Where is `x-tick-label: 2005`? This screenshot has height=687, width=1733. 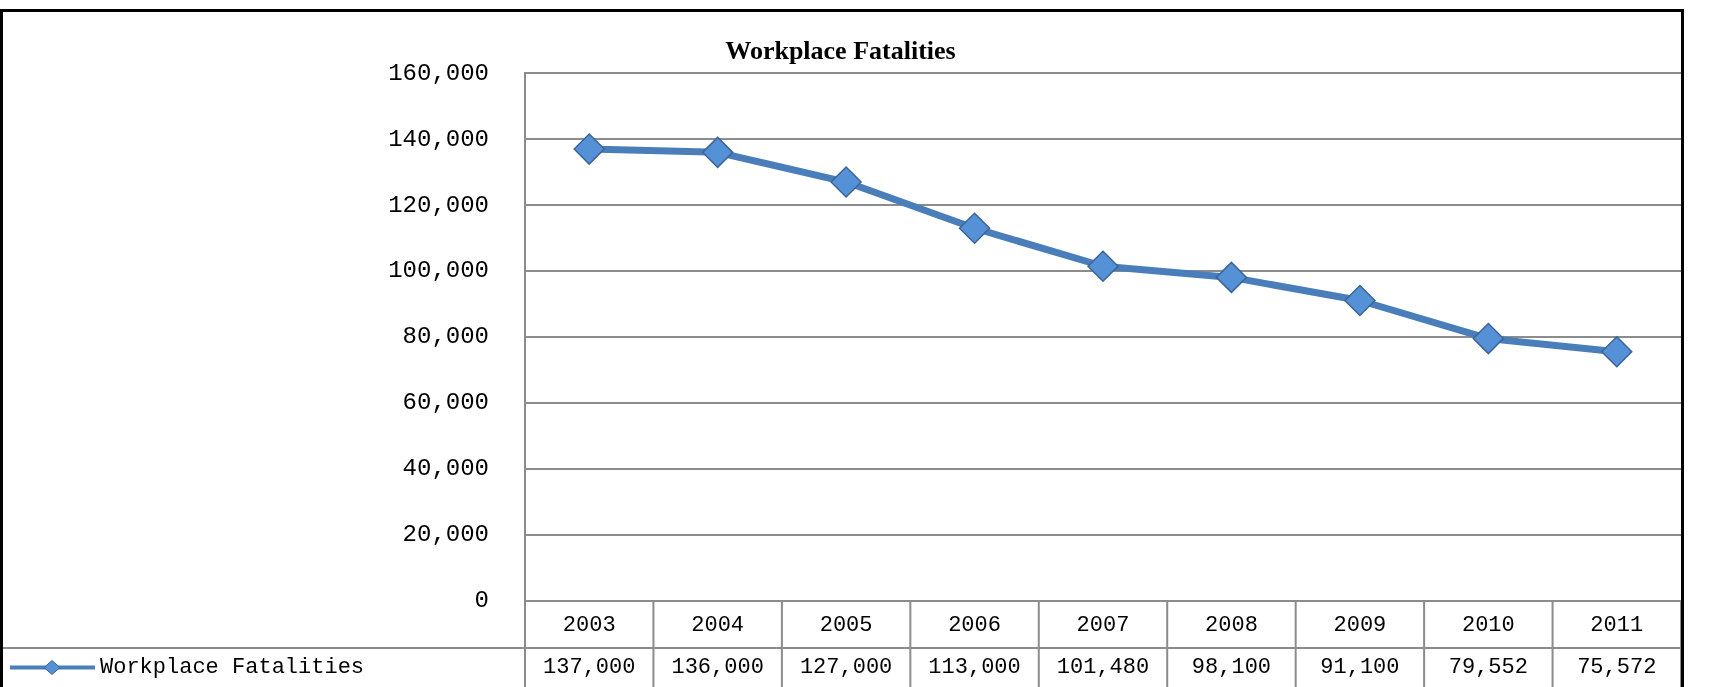
x-tick-label: 2005 is located at coordinates (846, 626).